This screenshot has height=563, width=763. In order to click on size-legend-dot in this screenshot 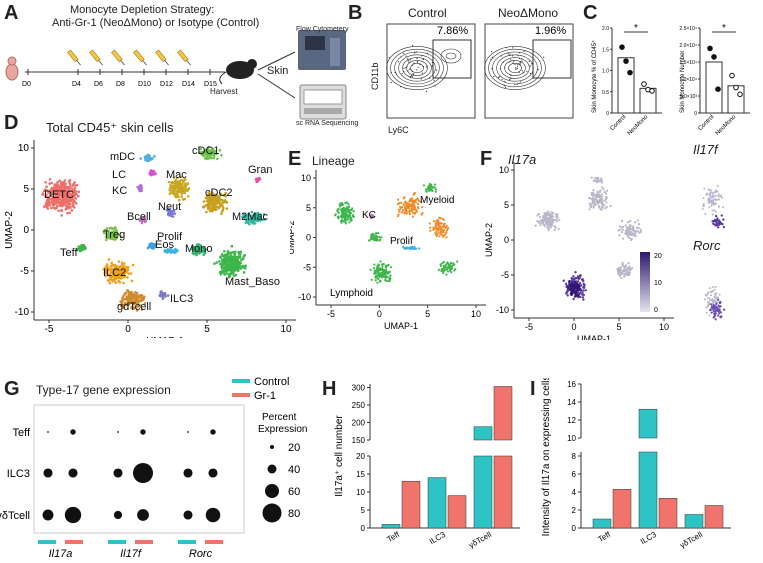, I will do `click(272, 447)`.